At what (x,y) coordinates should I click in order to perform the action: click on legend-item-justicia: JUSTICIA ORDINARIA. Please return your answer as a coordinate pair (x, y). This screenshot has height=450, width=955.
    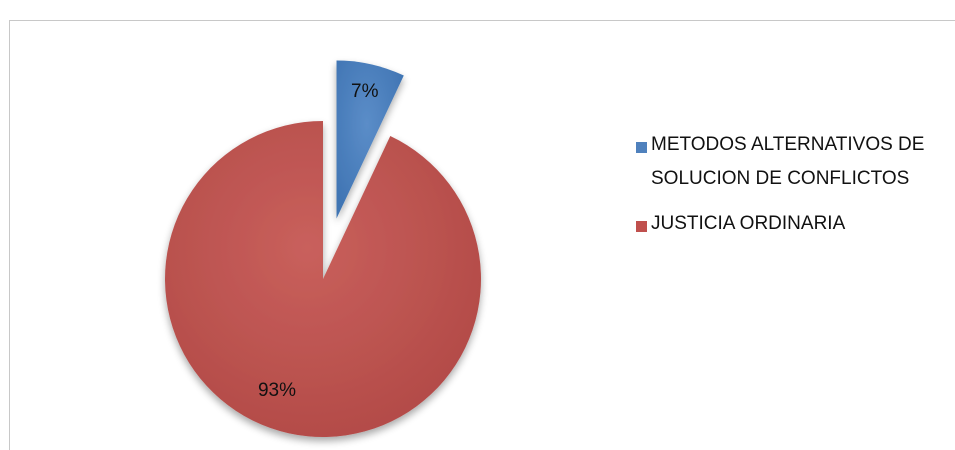
    Looking at the image, I should click on (791, 227).